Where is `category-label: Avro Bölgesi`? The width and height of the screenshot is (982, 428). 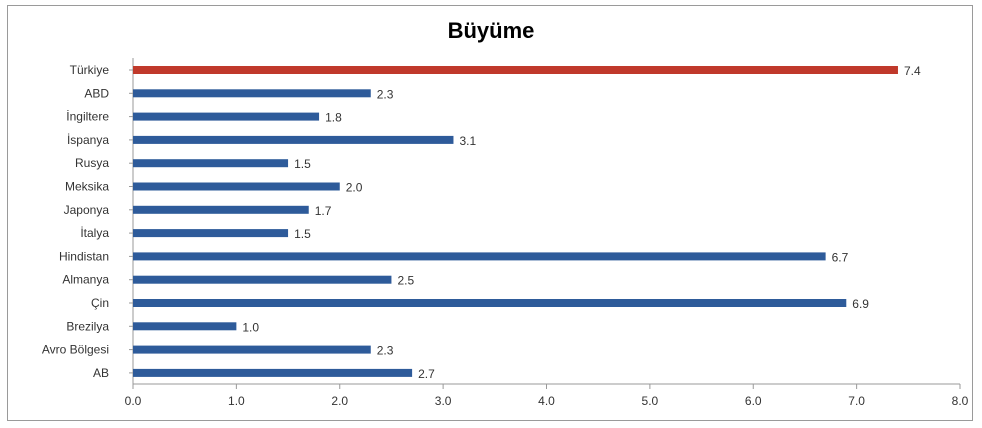
category-label: Avro Bölgesi is located at coordinates (75, 350).